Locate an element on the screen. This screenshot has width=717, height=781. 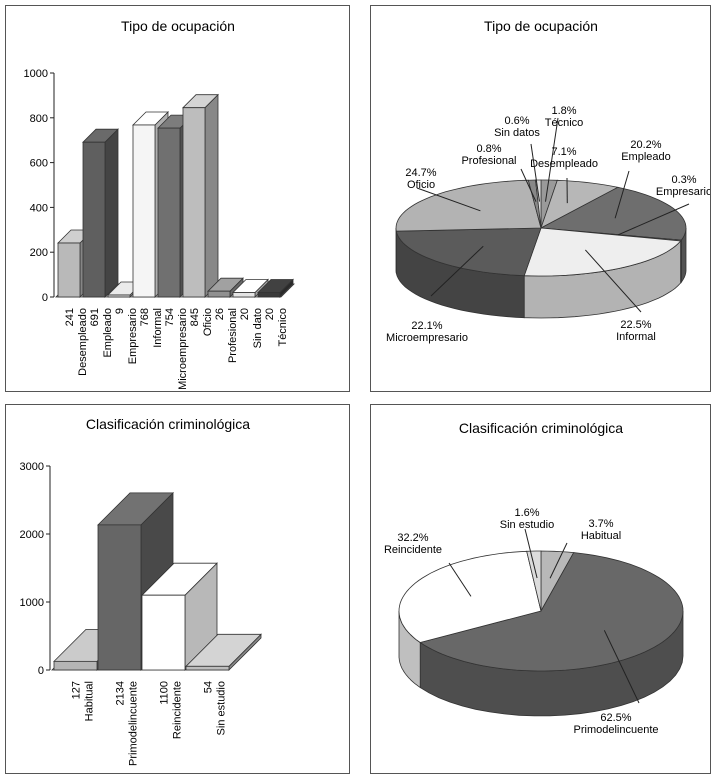
slice-percent-label: 32.2% is located at coordinates (412, 538).